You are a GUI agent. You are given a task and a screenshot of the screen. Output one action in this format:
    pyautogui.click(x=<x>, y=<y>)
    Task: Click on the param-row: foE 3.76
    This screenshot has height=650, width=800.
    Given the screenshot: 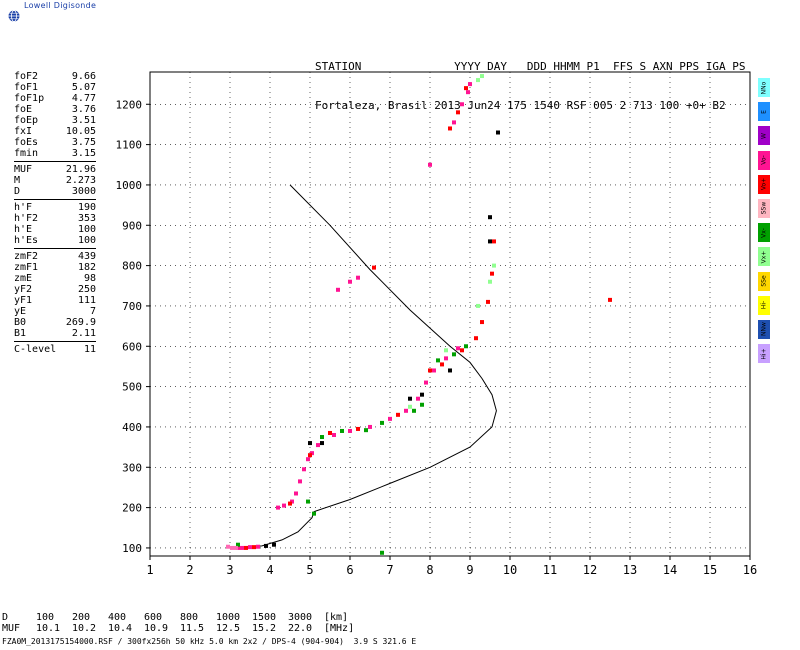 What is the action you would take?
    pyautogui.click(x=55, y=109)
    